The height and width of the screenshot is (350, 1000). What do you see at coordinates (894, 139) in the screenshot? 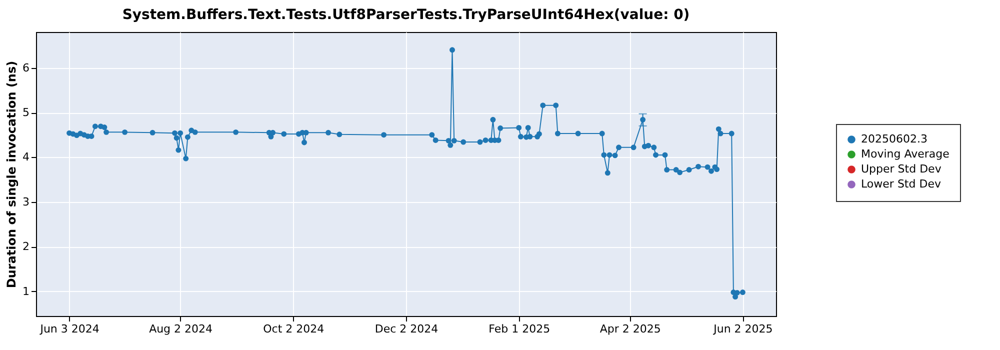
I see `legend-label: 20250602.3` at bounding box center [894, 139].